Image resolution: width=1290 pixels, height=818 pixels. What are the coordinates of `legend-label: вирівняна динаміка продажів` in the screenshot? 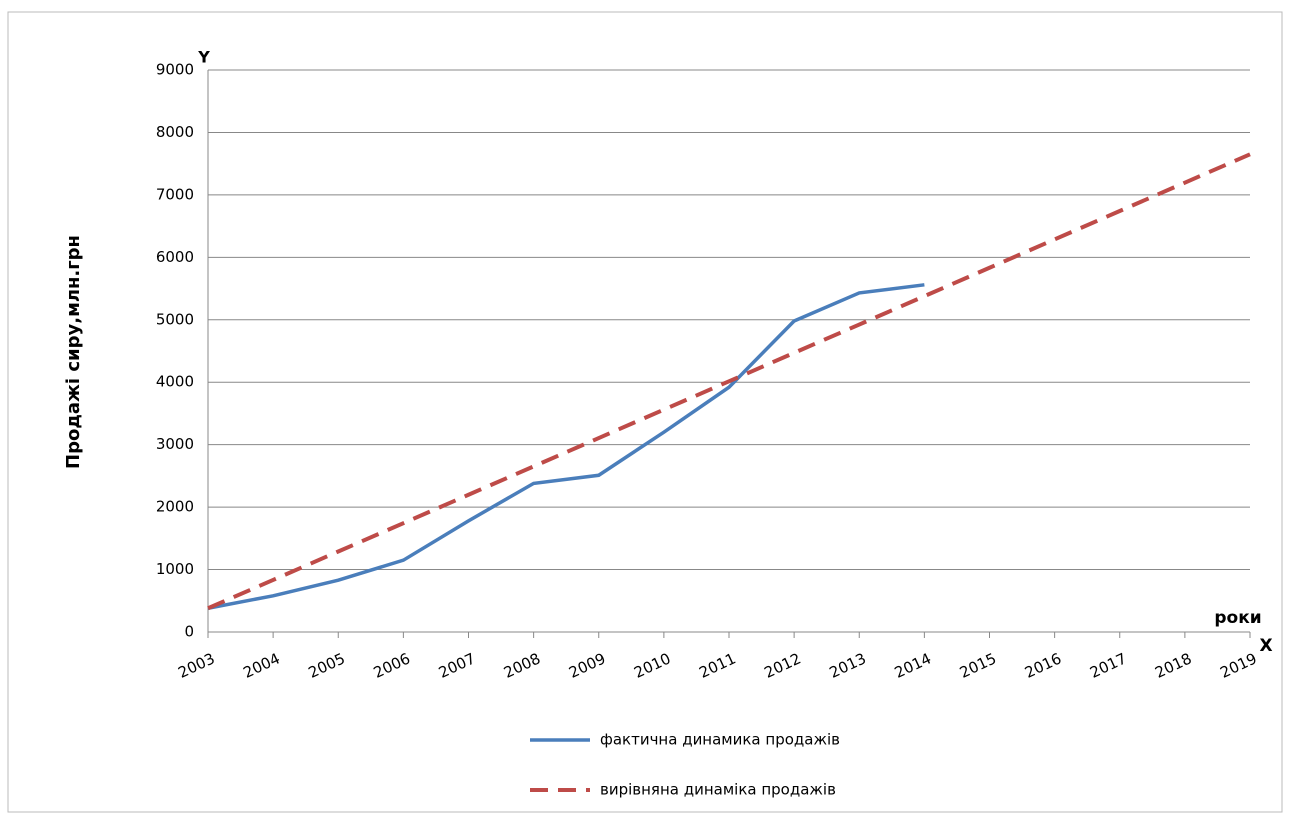 It's located at (718, 790).